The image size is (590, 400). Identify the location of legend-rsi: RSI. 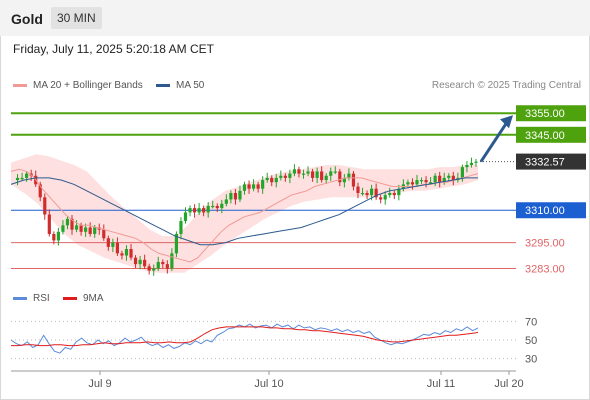
(31, 298).